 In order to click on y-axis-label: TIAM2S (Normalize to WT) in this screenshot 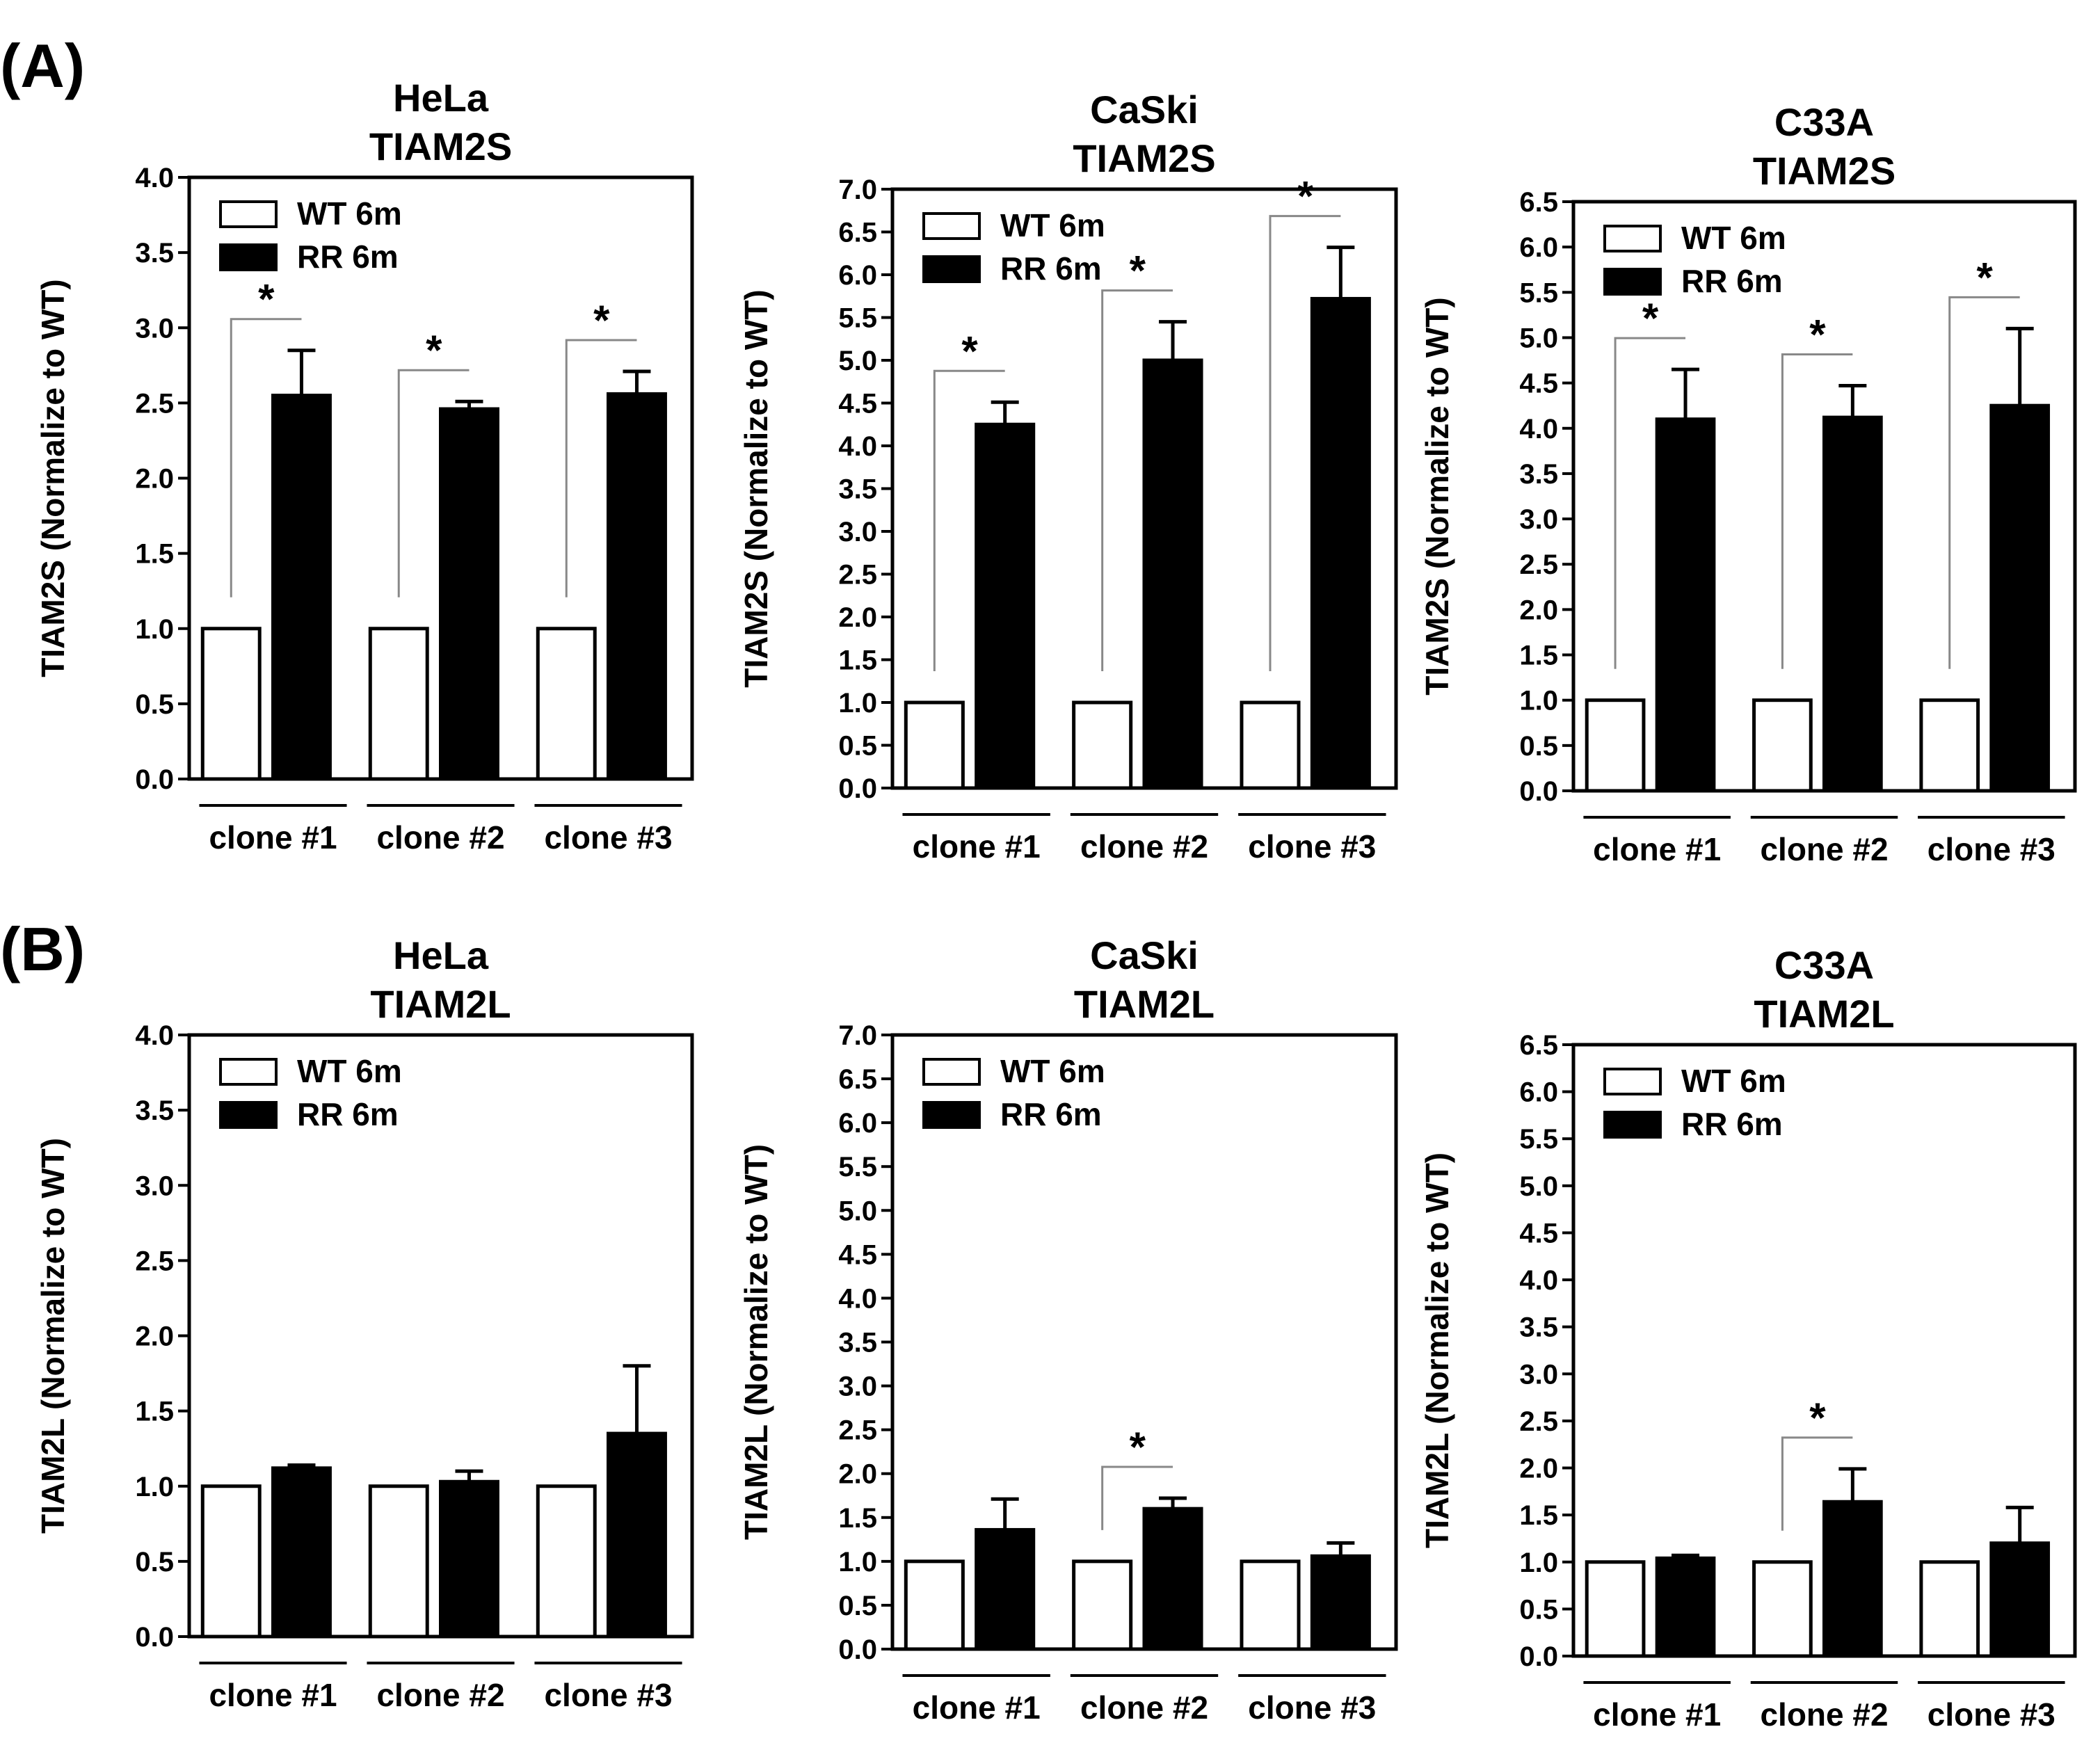, I will do `click(53, 478)`.